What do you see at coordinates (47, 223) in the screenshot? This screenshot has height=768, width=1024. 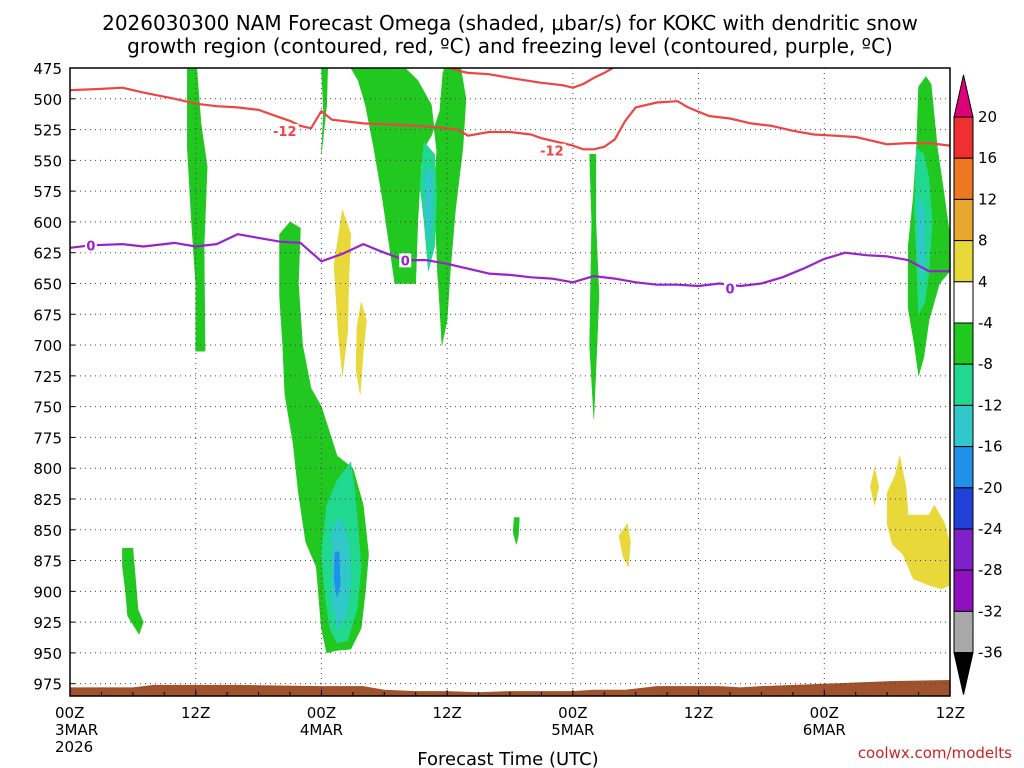 I see `y-tick-label: 600` at bounding box center [47, 223].